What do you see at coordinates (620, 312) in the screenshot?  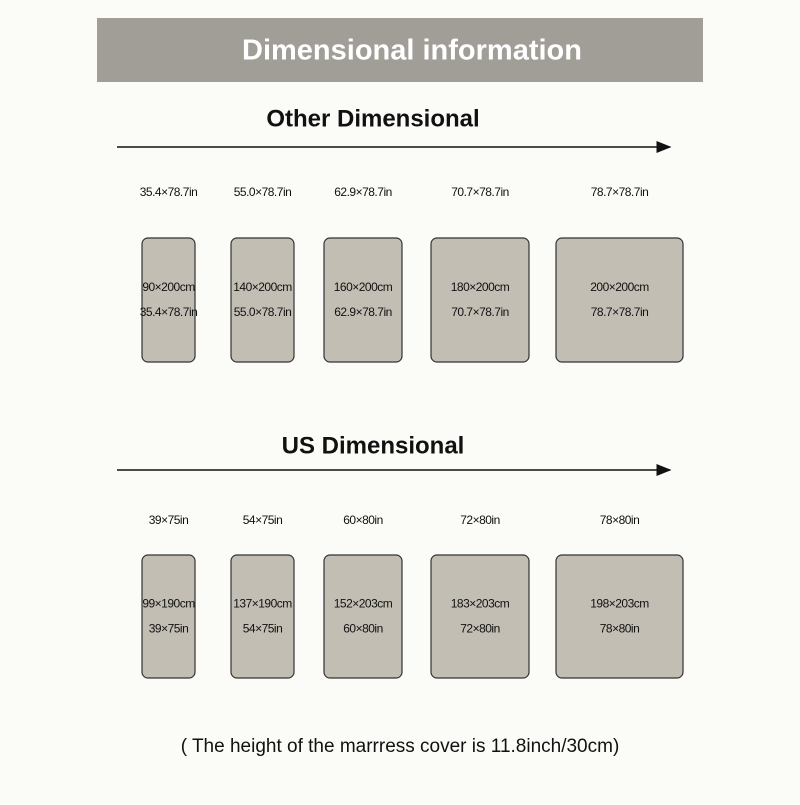 I see `size-inches: 78.7×78.7in` at bounding box center [620, 312].